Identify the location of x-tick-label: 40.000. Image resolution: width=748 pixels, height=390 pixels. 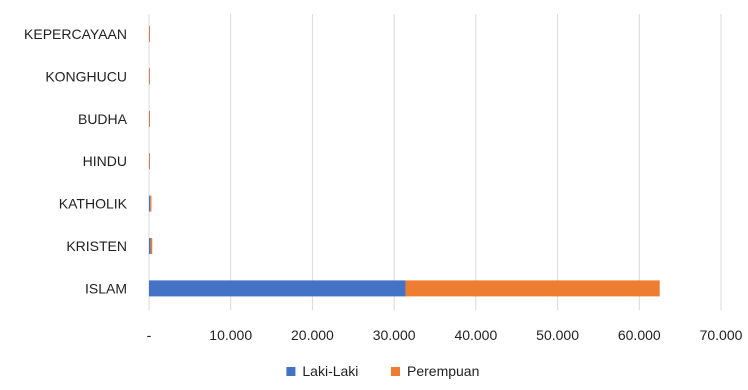
(475, 335).